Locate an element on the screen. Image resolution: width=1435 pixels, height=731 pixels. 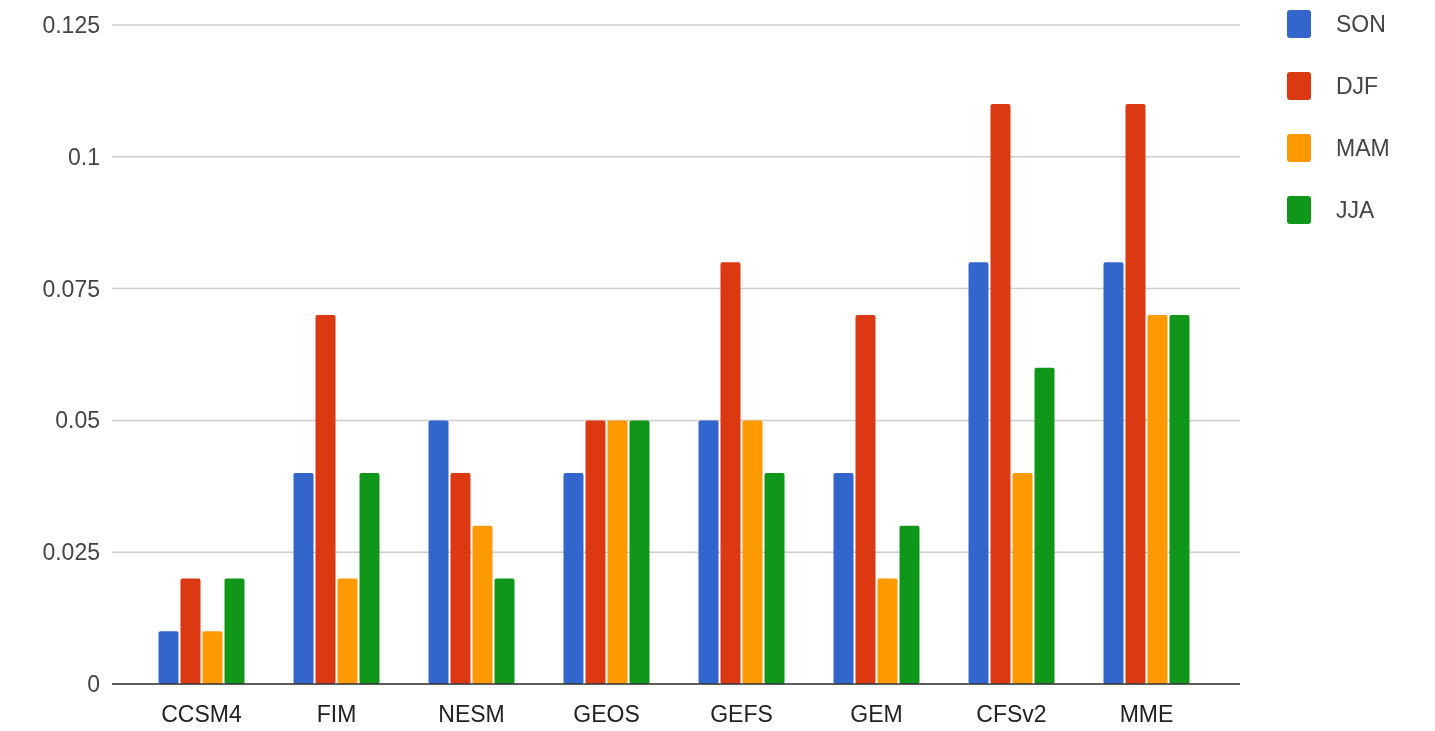
x-tick-label: GEM is located at coordinates (876, 714).